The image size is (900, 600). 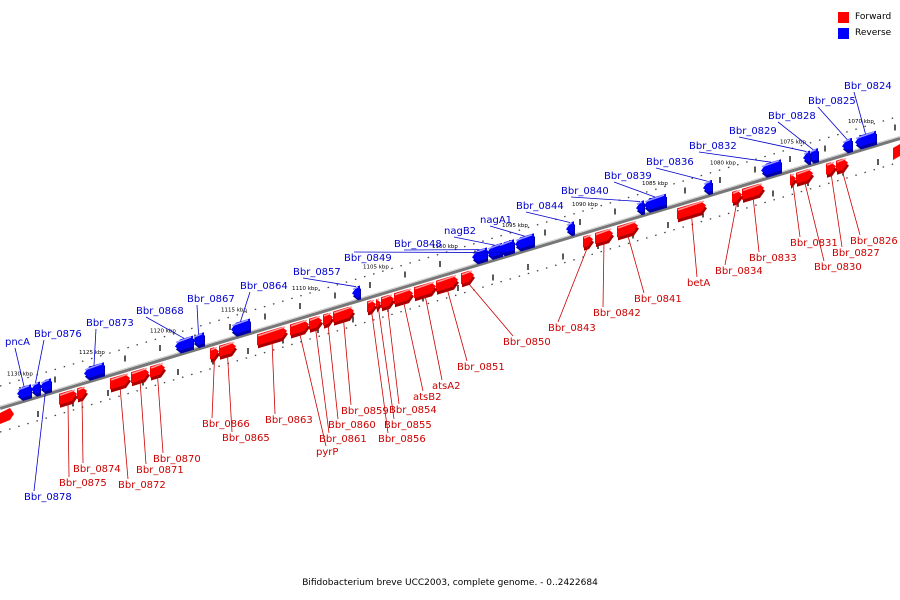 What do you see at coordinates (540, 206) in the screenshot?
I see `gene-label: Bbr_0844` at bounding box center [540, 206].